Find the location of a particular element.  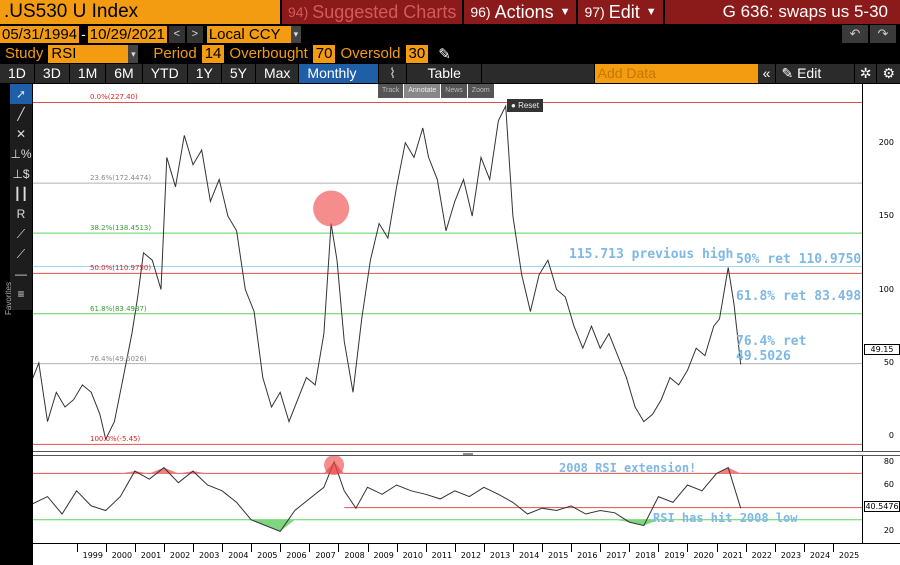

horizontal-line-icon: — is located at coordinates (21, 274).